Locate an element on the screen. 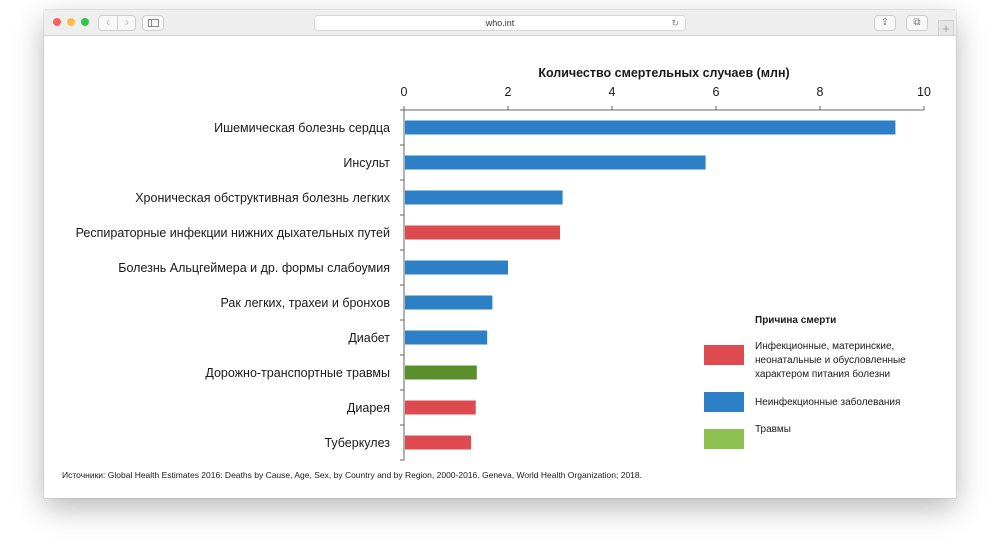  legend-item-label: Травмы is located at coordinates (773, 429).